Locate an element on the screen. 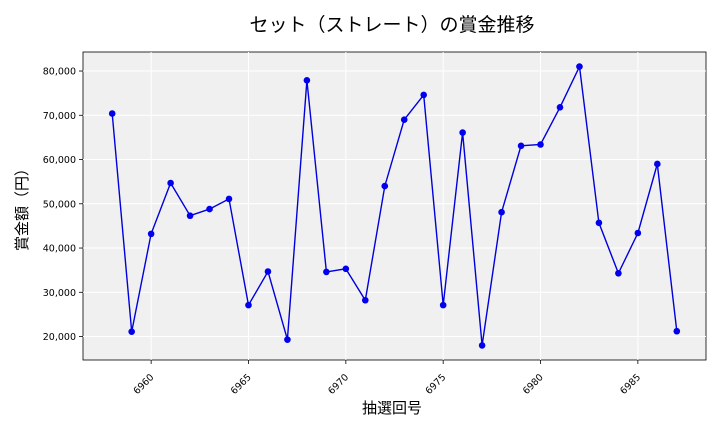 This screenshot has height=432, width=720. y-tick-label: 20,000 is located at coordinates (59, 337).